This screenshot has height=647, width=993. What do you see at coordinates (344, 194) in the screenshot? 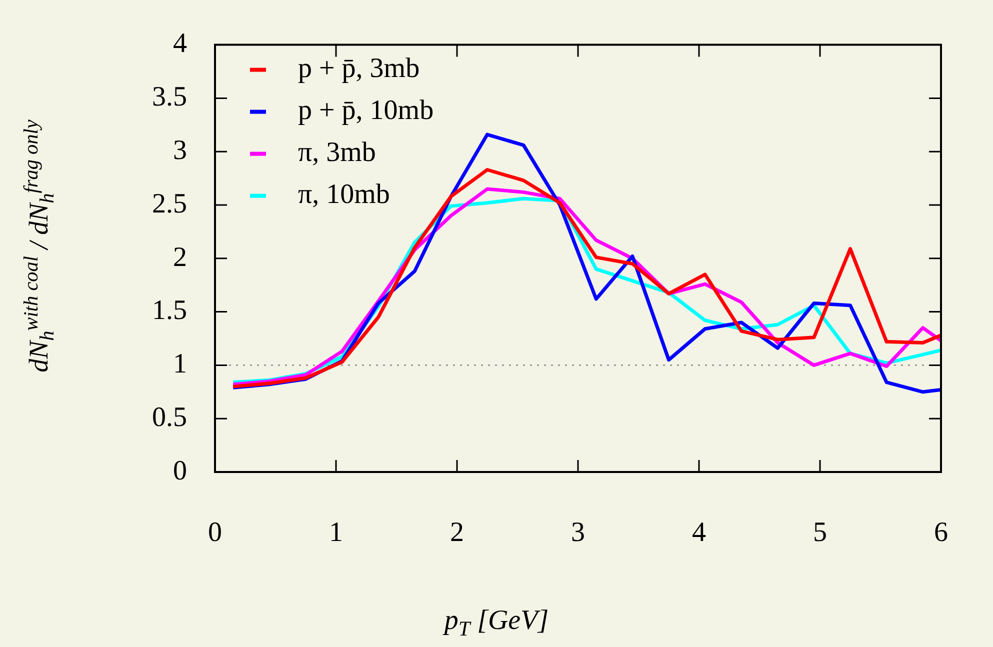
I see `legend-label: π, 10mb` at bounding box center [344, 194].